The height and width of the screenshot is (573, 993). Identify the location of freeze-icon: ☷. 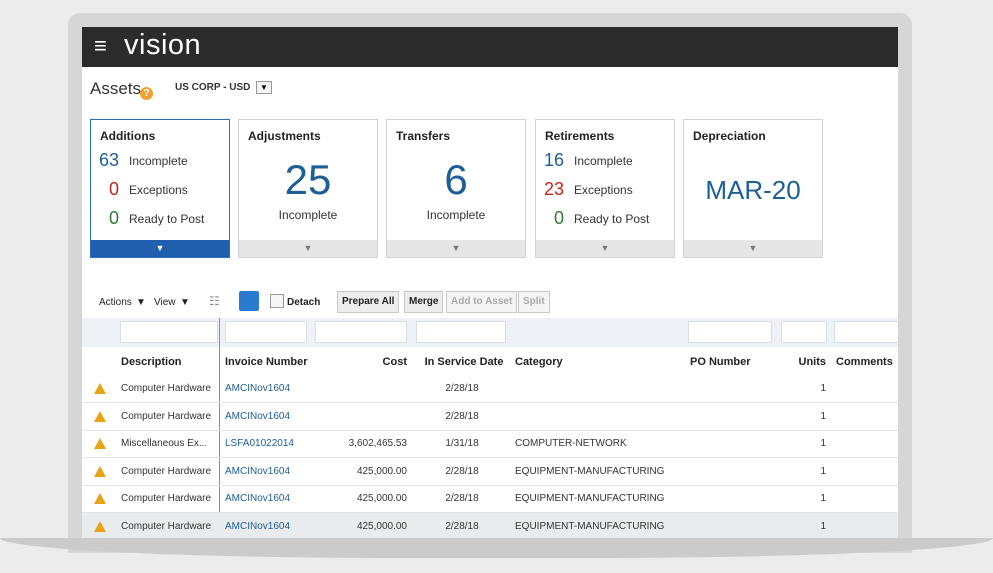
(214, 301).